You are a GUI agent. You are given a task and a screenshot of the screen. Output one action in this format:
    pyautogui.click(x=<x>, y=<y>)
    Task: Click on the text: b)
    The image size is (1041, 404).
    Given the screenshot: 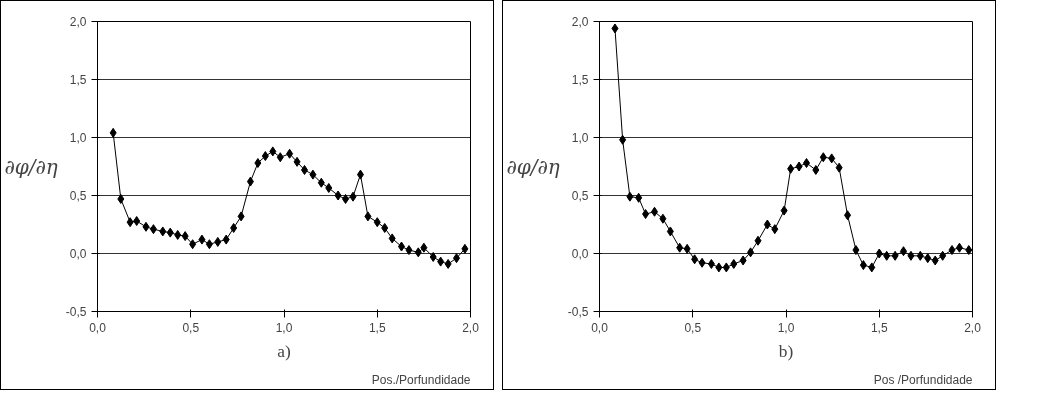 What is the action you would take?
    pyautogui.click(x=786, y=351)
    